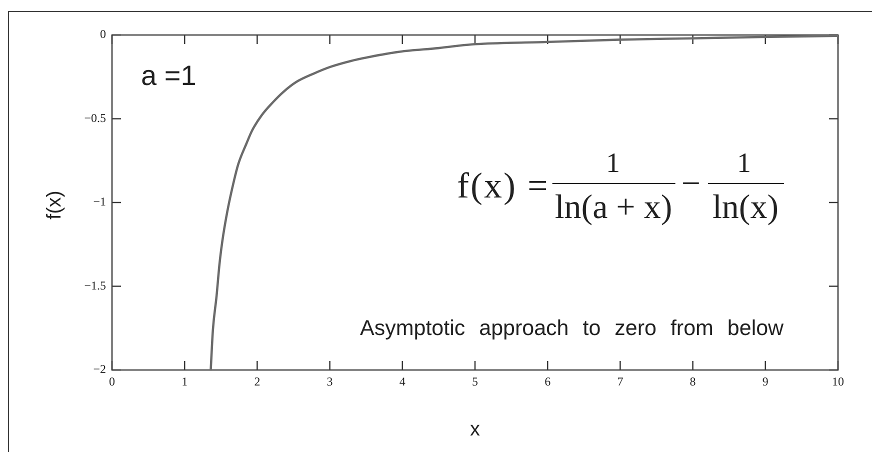 Image resolution: width=872 pixels, height=452 pixels. Describe the element at coordinates (620, 381) in the screenshot. I see `x-tick-label: 7` at that location.